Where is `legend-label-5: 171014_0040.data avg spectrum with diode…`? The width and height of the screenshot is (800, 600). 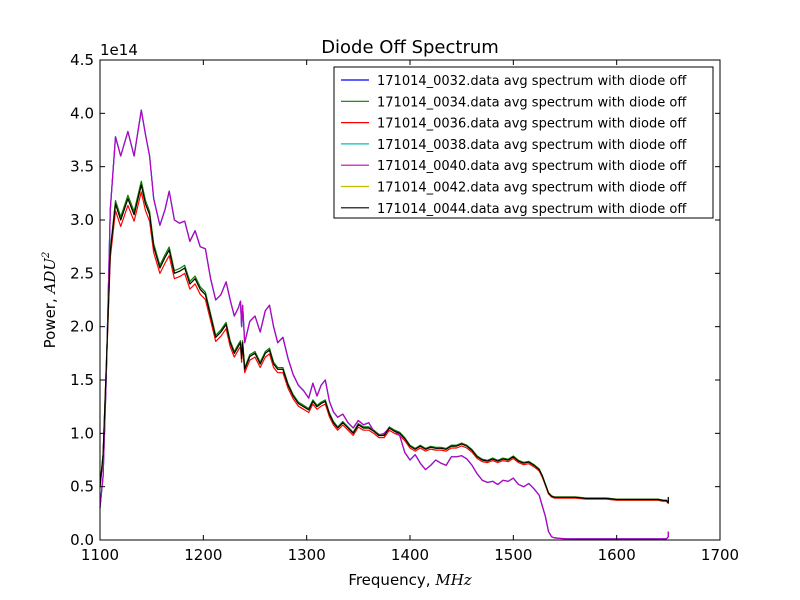
legend-label-5: 171014_0040.data avg spectrum with diode… is located at coordinates (532, 166).